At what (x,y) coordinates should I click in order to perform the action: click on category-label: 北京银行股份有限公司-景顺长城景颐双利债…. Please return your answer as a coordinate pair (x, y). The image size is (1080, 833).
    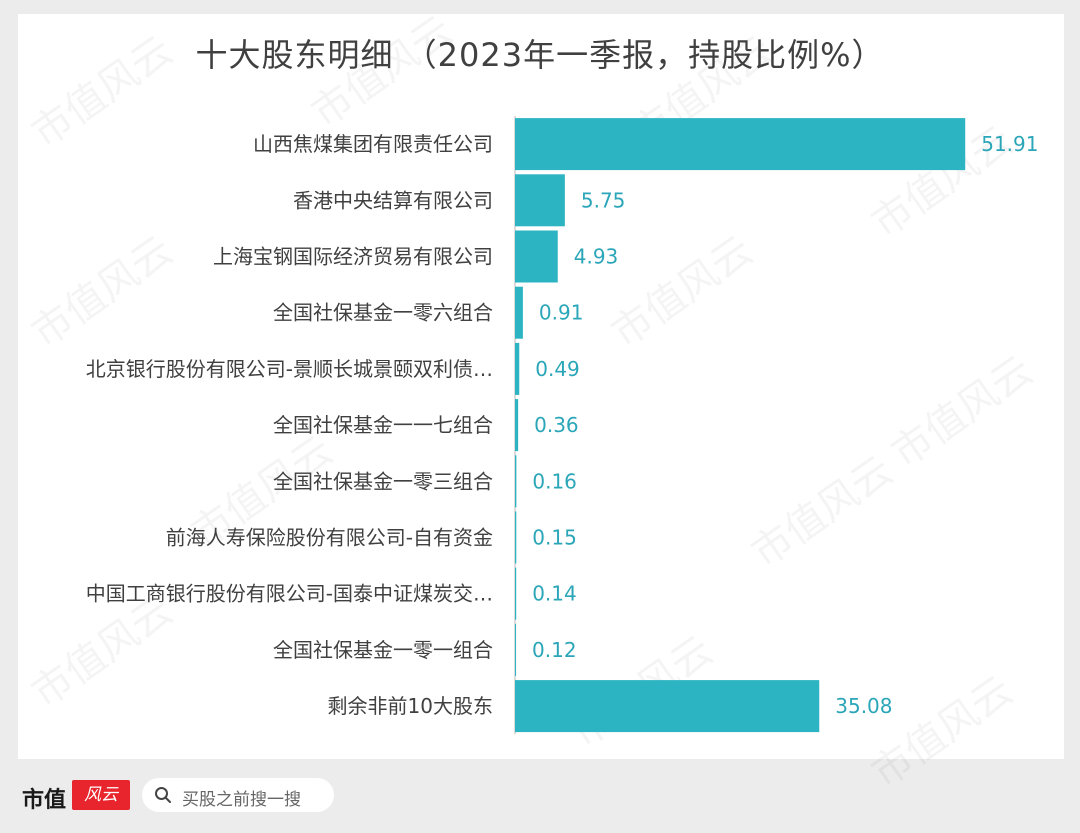
    Looking at the image, I should click on (289, 369).